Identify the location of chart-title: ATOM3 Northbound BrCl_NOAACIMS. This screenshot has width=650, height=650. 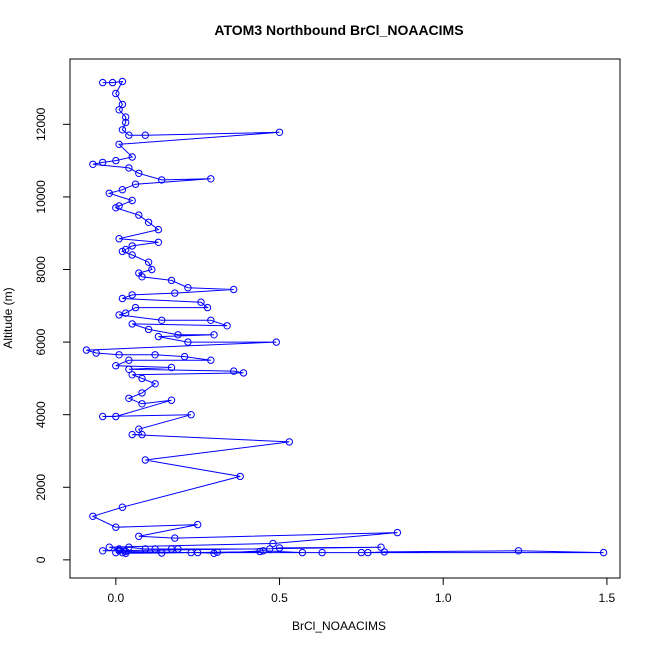
(338, 30).